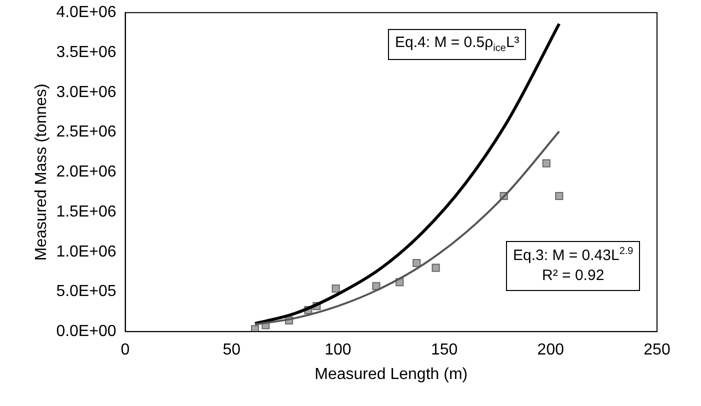 This screenshot has height=406, width=701. What do you see at coordinates (444, 350) in the screenshot?
I see `x-tick-label: 150` at bounding box center [444, 350].